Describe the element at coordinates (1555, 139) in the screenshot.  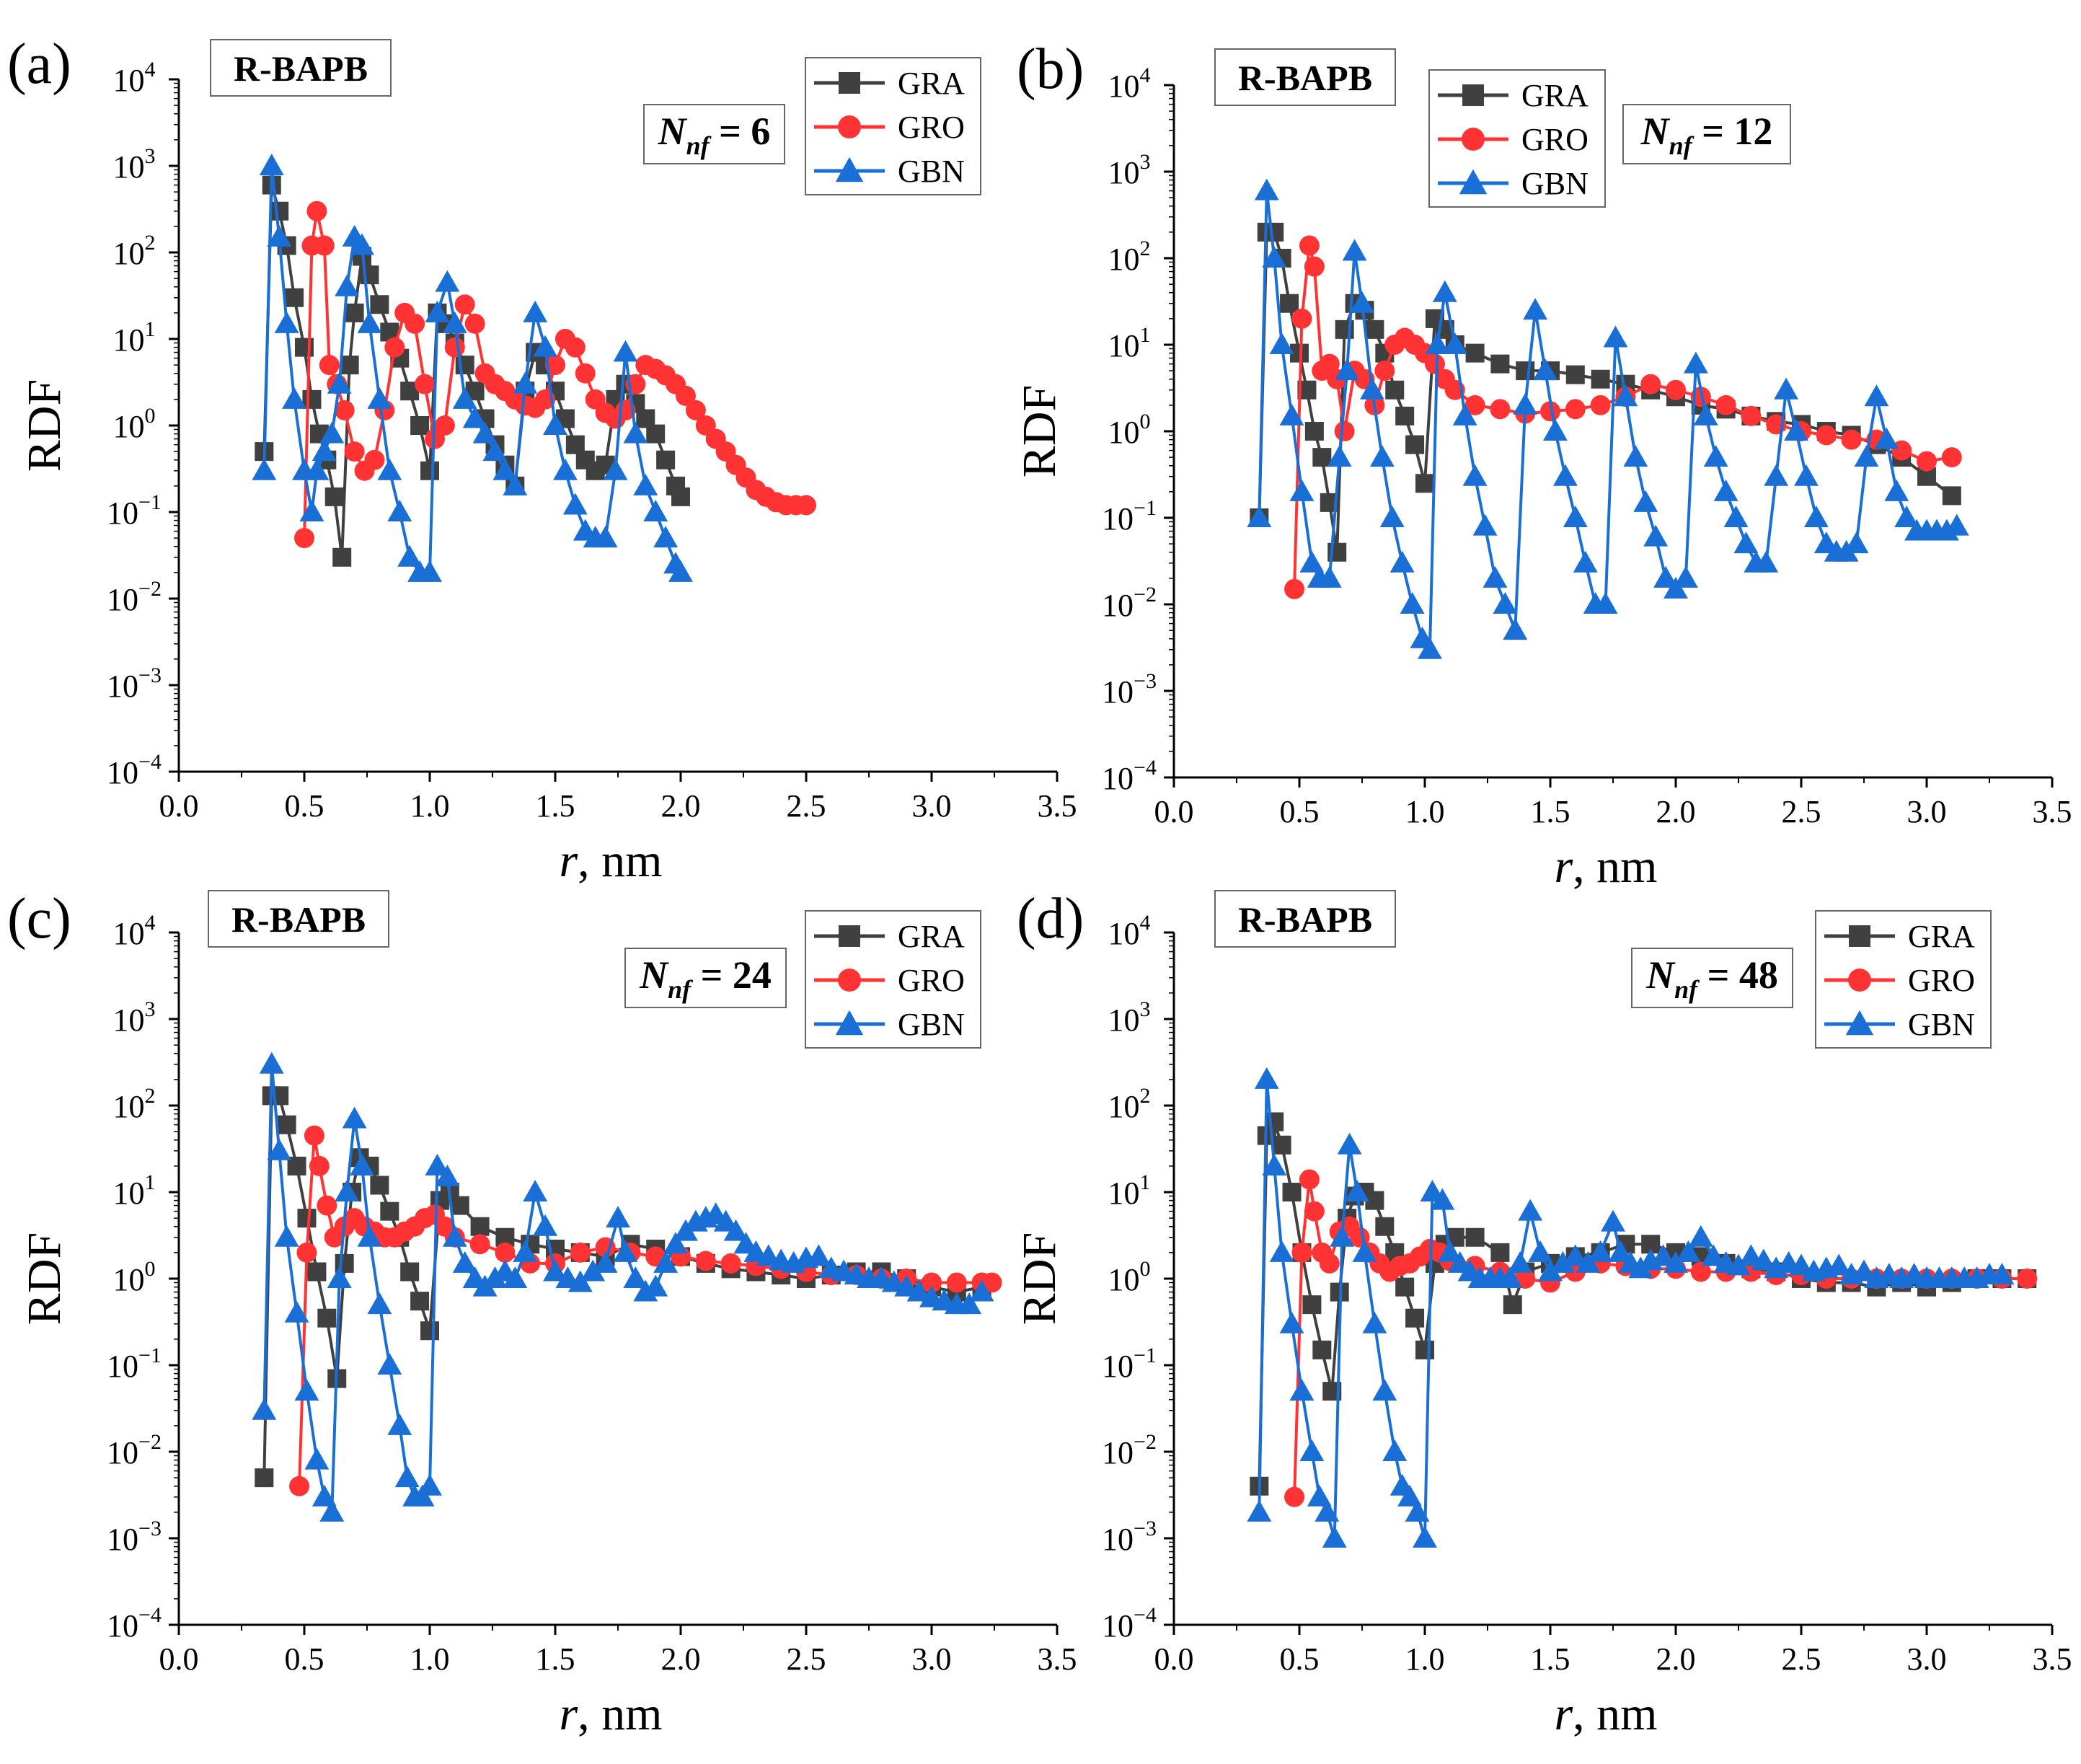
I see `legend-label: GRO` at that location.